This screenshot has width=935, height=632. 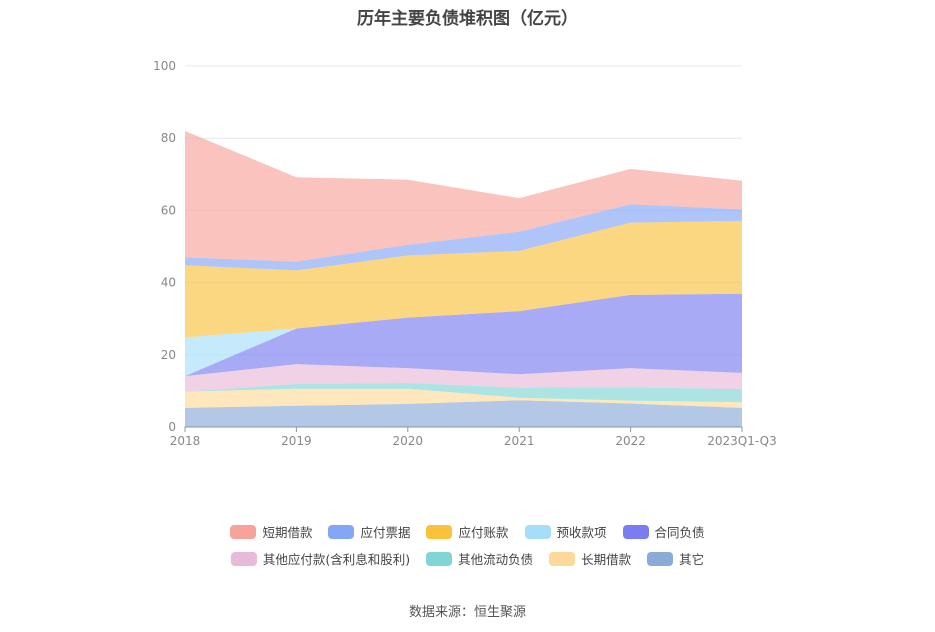 I want to click on chart-title: 历年主要负债堆积图（亿元）, so click(x=467, y=19).